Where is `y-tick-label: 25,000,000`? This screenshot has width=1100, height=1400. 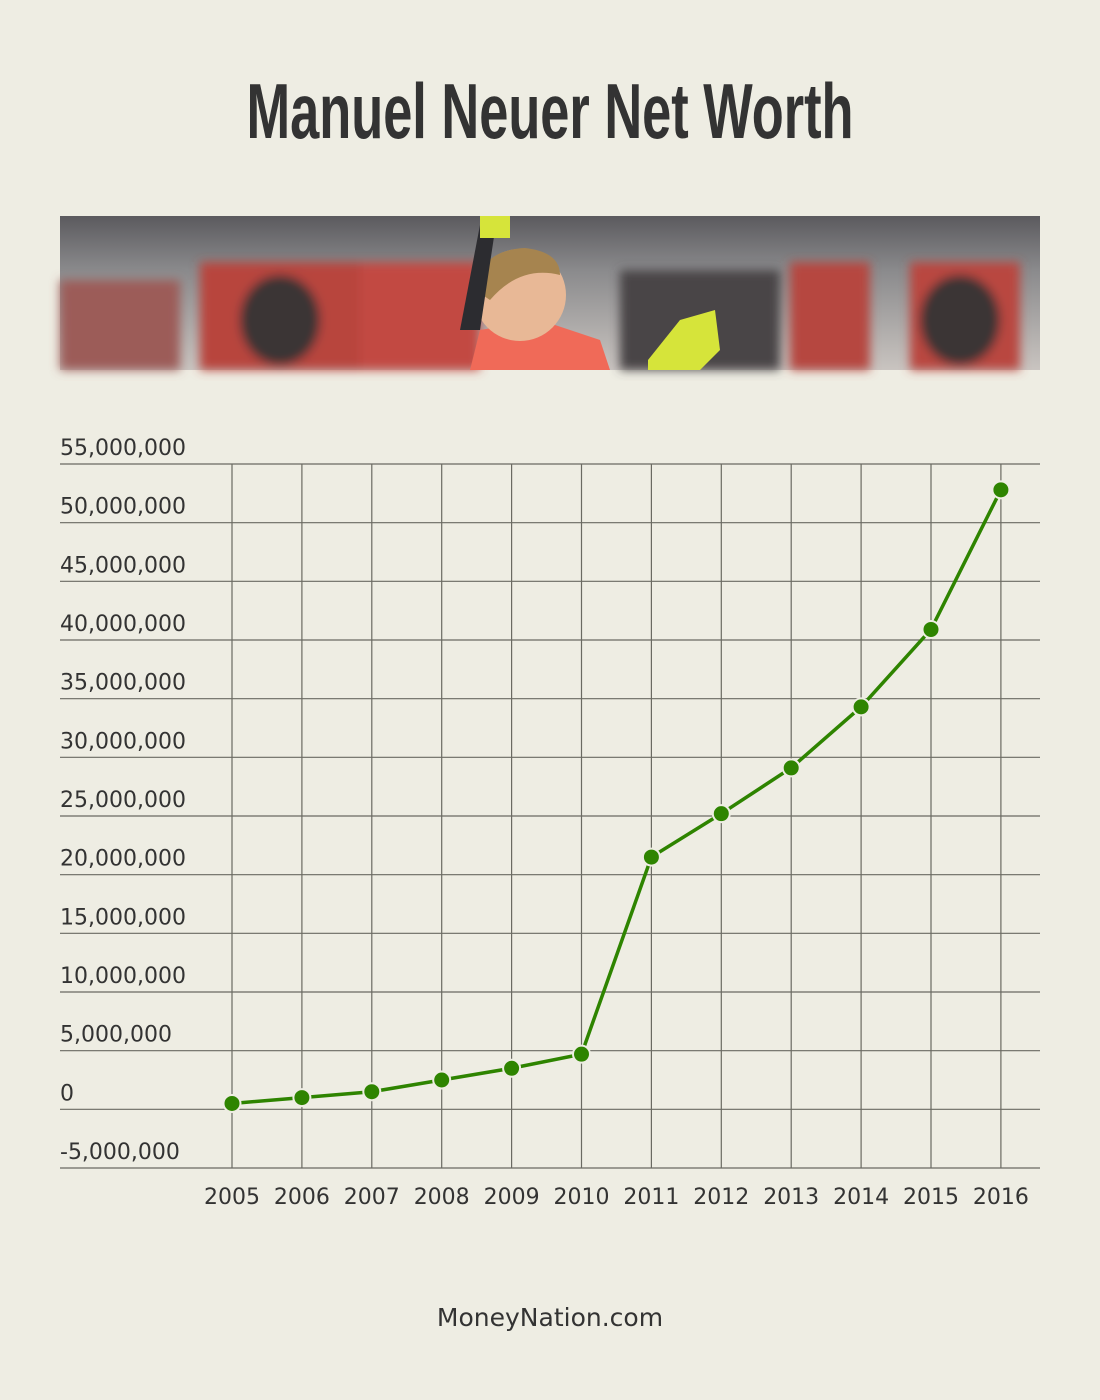 y-tick-label: 25,000,000 is located at coordinates (123, 800).